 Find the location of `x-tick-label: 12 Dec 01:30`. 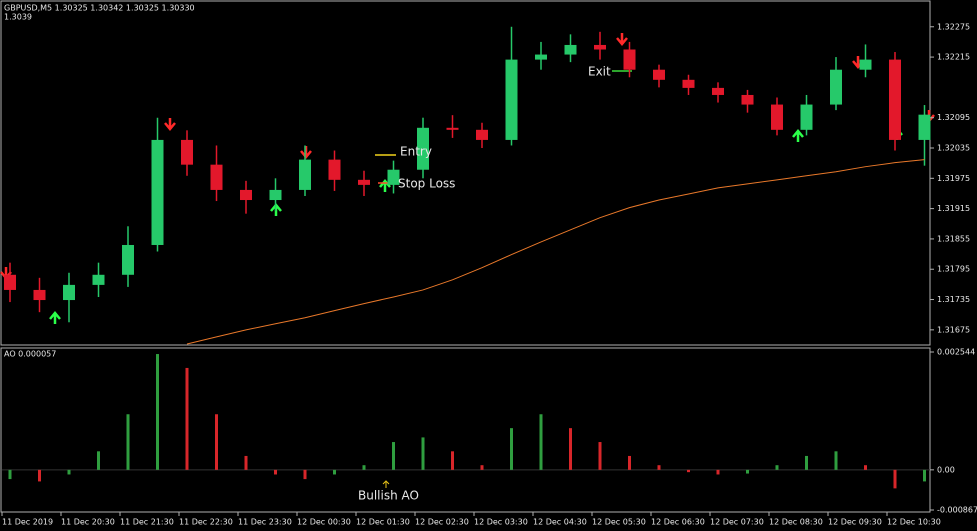

x-tick-label: 12 Dec 01:30 is located at coordinates (383, 522).